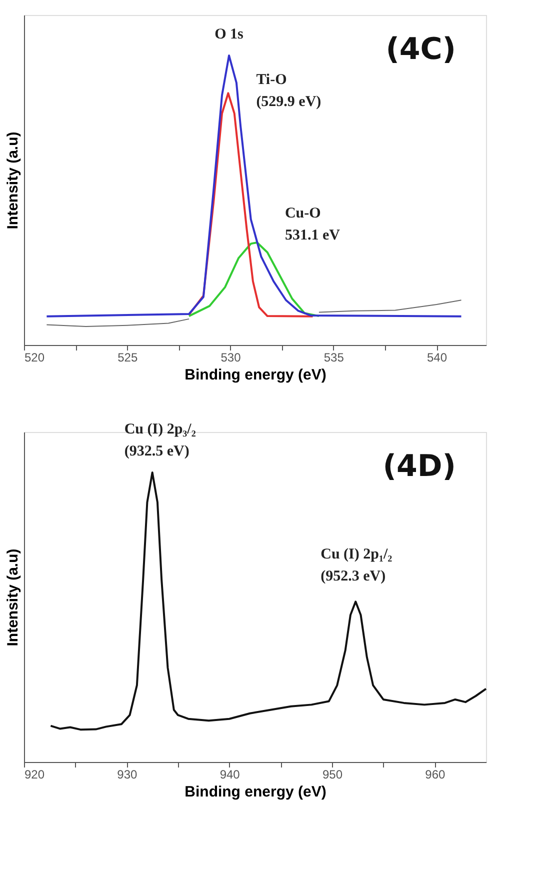  I want to click on x-tick-label: 540, so click(437, 357).